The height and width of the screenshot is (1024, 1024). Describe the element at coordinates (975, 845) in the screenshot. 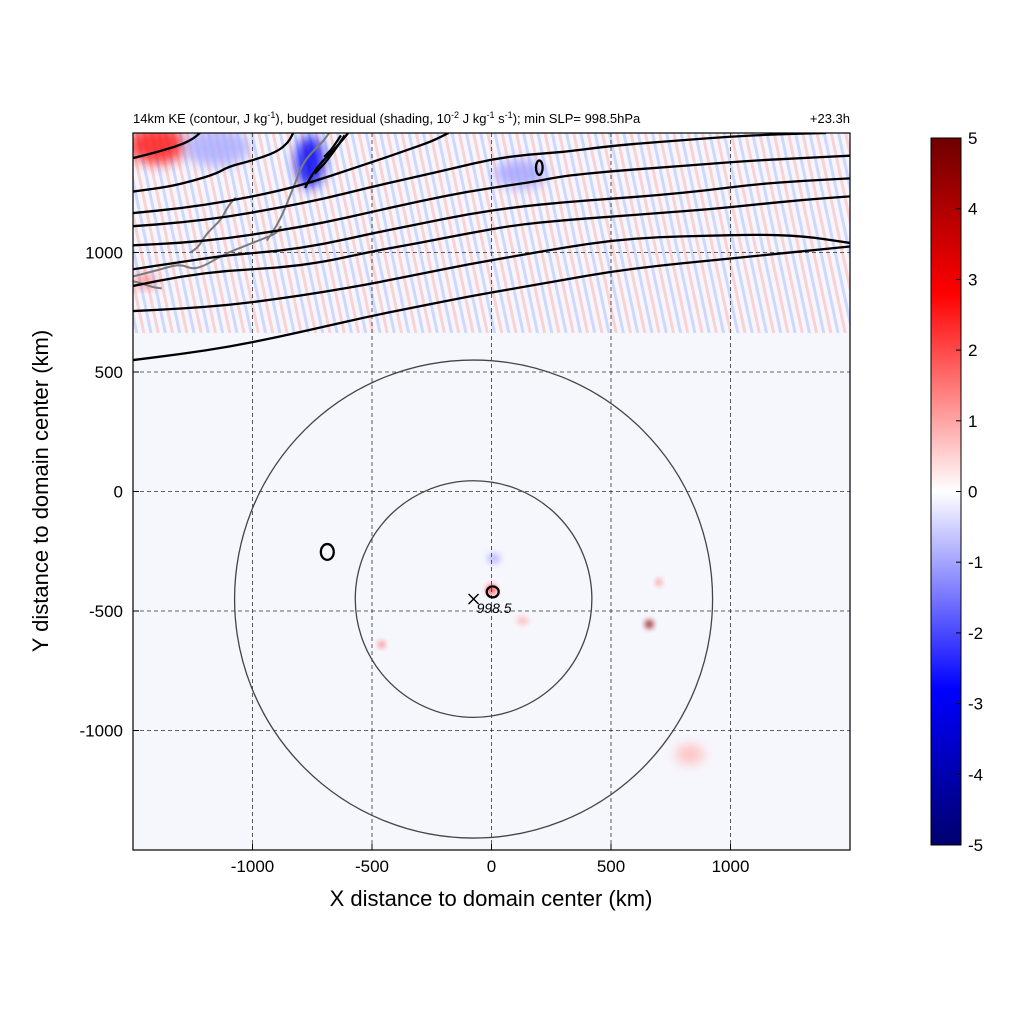

I see `colorbar-tick-label: -5` at that location.